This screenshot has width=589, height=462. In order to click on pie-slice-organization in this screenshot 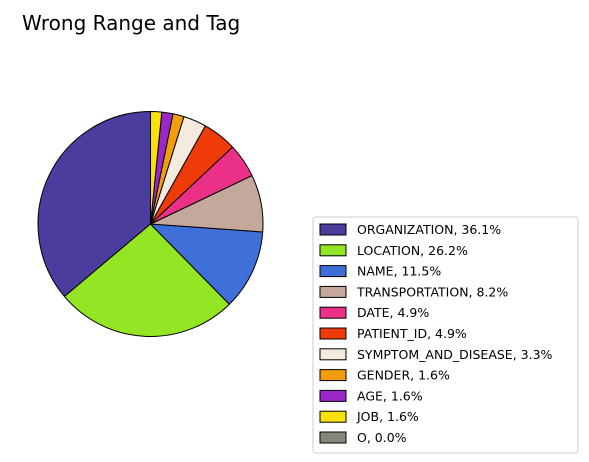, I will do `click(94, 204)`.